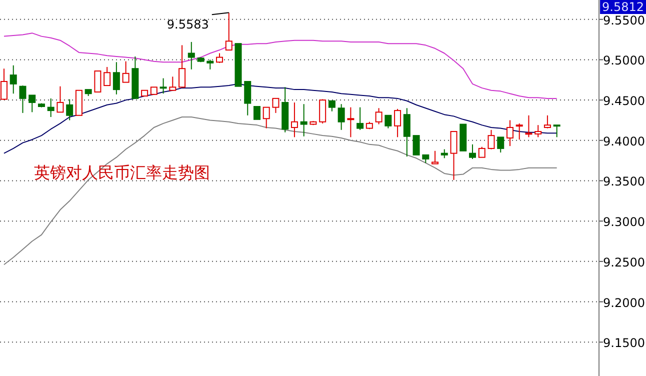 Image resolution: width=646 pixels, height=376 pixels. I want to click on y-tick-label: 9.2000, so click(624, 303).